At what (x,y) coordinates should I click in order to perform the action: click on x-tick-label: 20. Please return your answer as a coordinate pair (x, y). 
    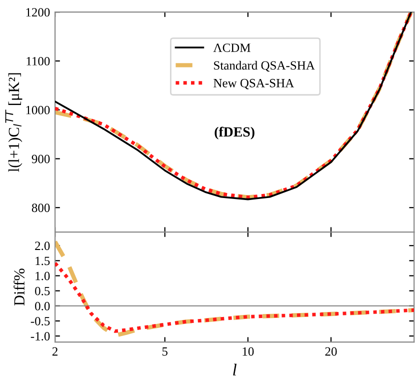
    Looking at the image, I should click on (331, 351).